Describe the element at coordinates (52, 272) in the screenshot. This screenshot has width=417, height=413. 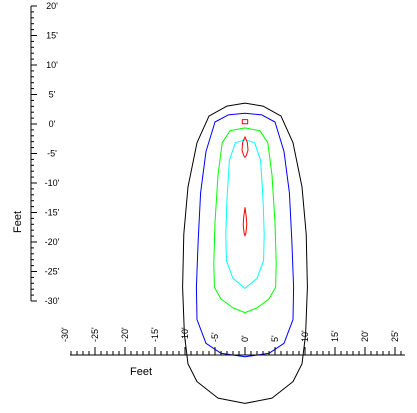
I see `y-tick-label: -25'` at that location.